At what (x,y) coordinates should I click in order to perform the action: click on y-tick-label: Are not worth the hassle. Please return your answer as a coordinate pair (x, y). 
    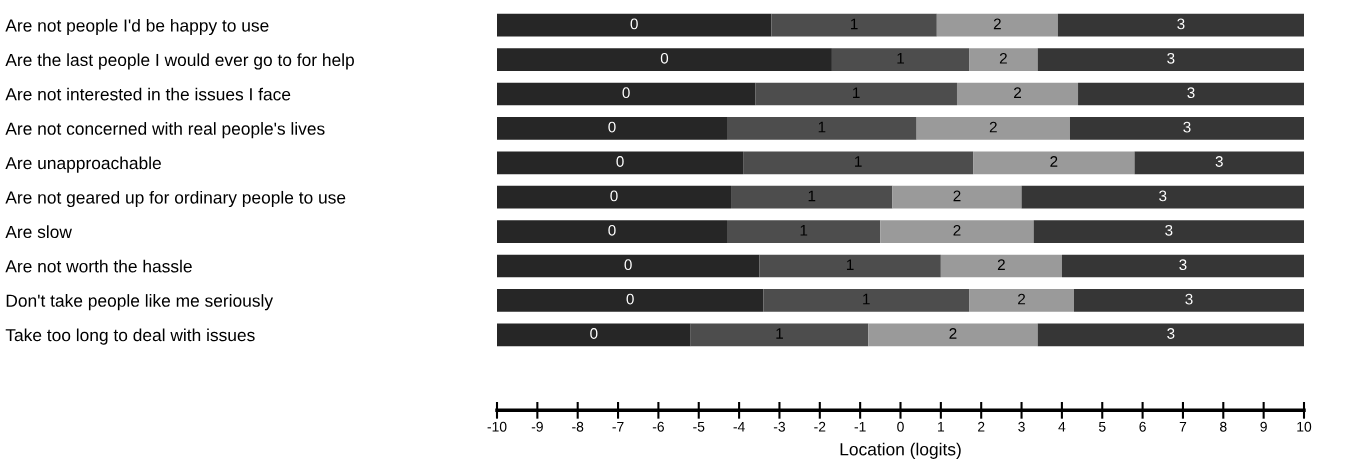
    Looking at the image, I should click on (98, 266).